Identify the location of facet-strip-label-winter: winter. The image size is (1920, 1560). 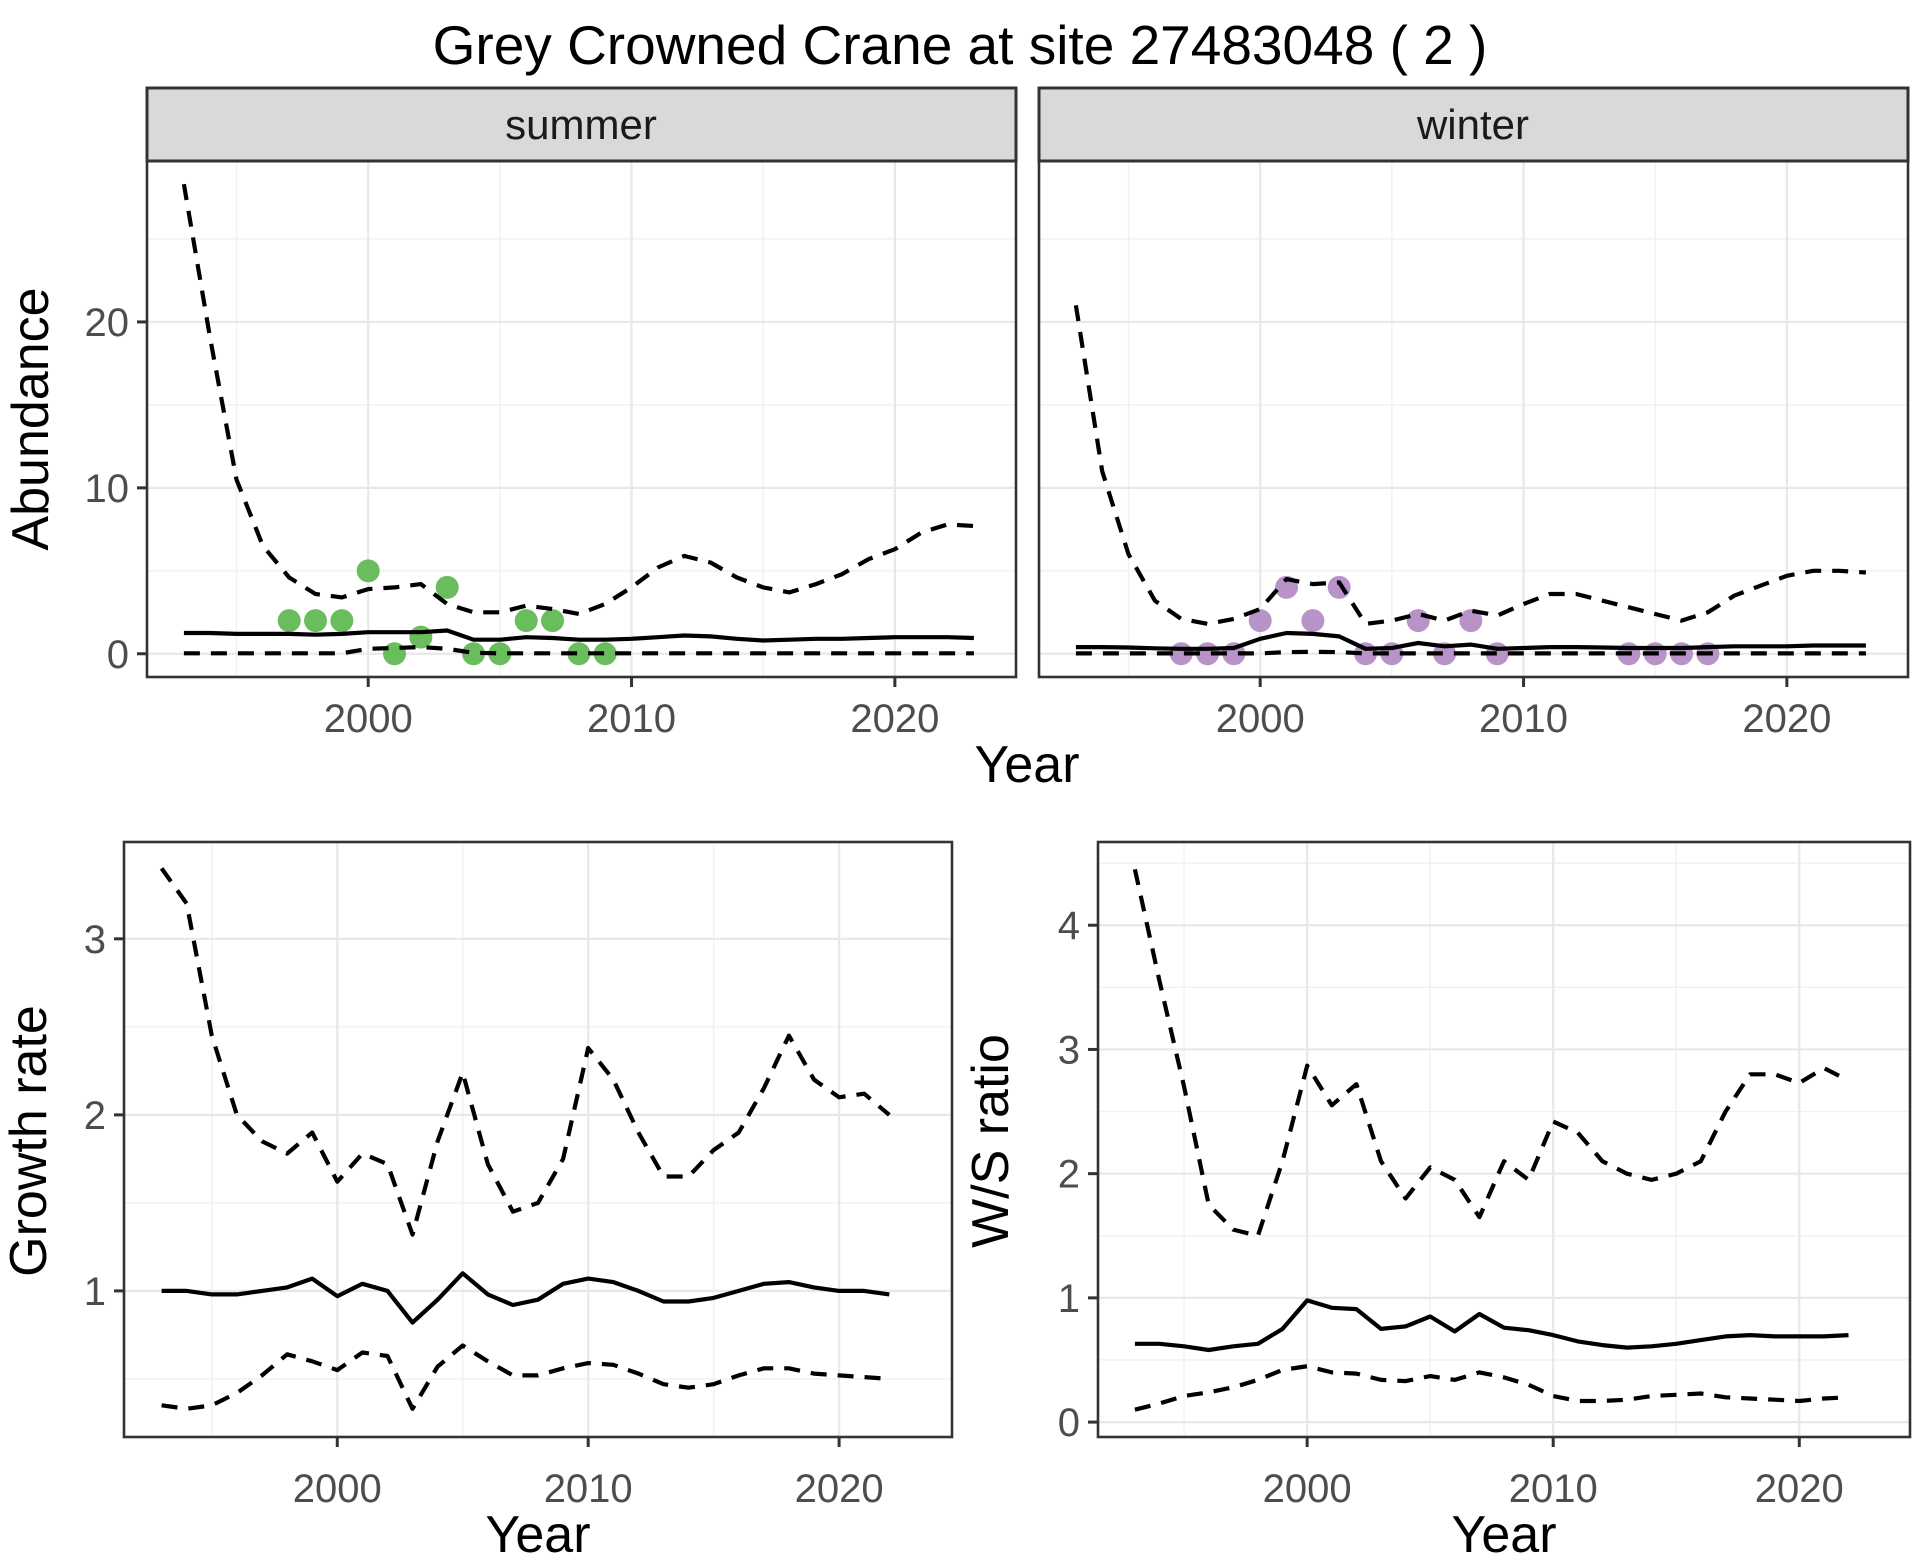
(1472, 124).